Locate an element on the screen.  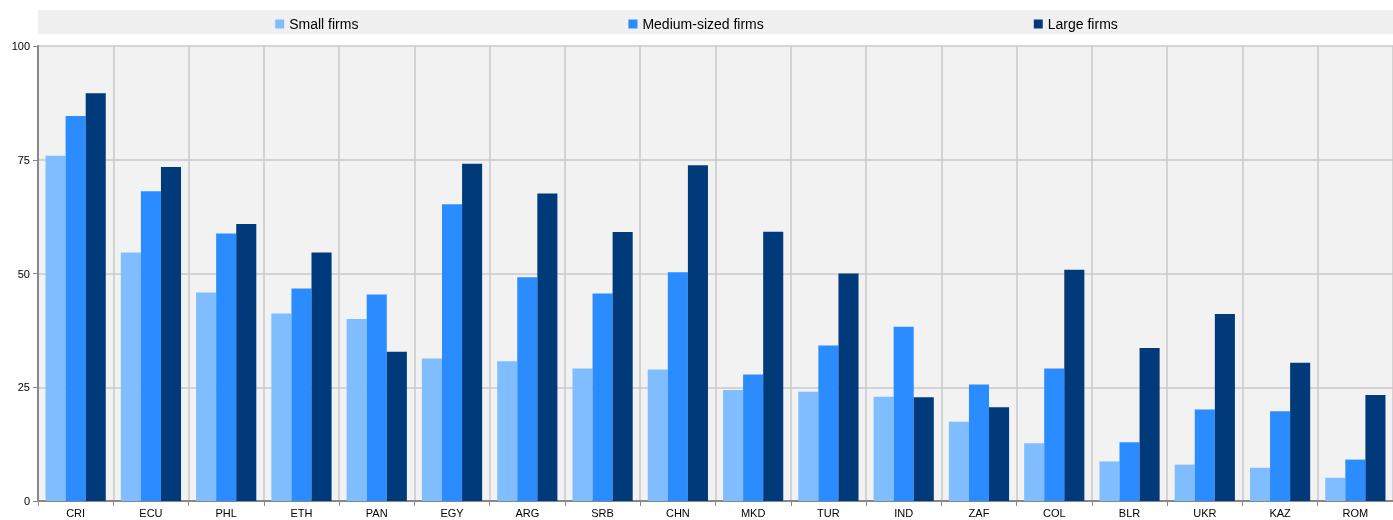
x-tick-label: SRB is located at coordinates (602, 512).